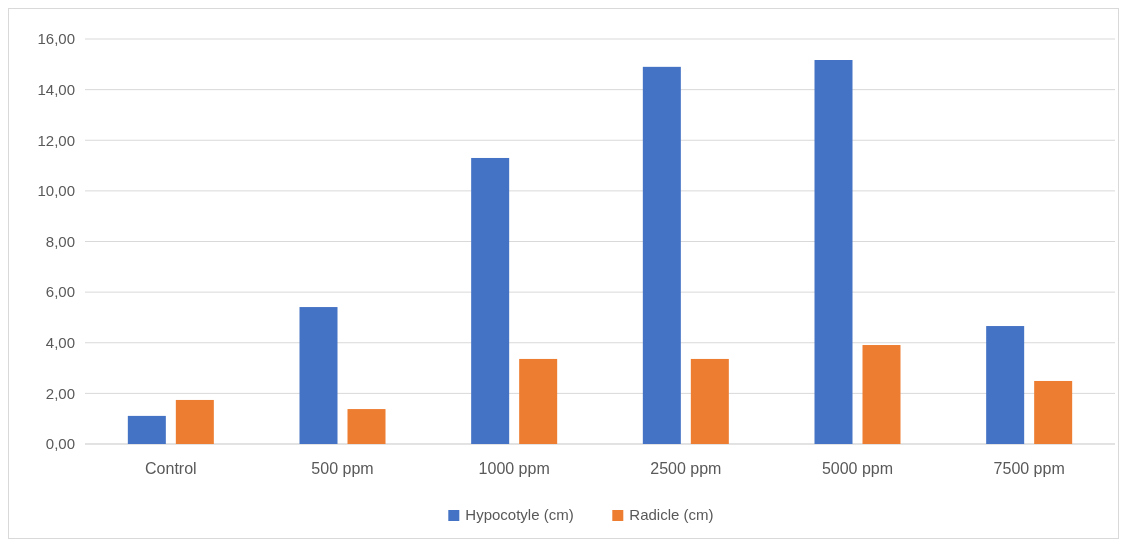 Image resolution: width=1127 pixels, height=547 pixels. Describe the element at coordinates (56, 39) in the screenshot. I see `y-tick-label: 16,00` at that location.